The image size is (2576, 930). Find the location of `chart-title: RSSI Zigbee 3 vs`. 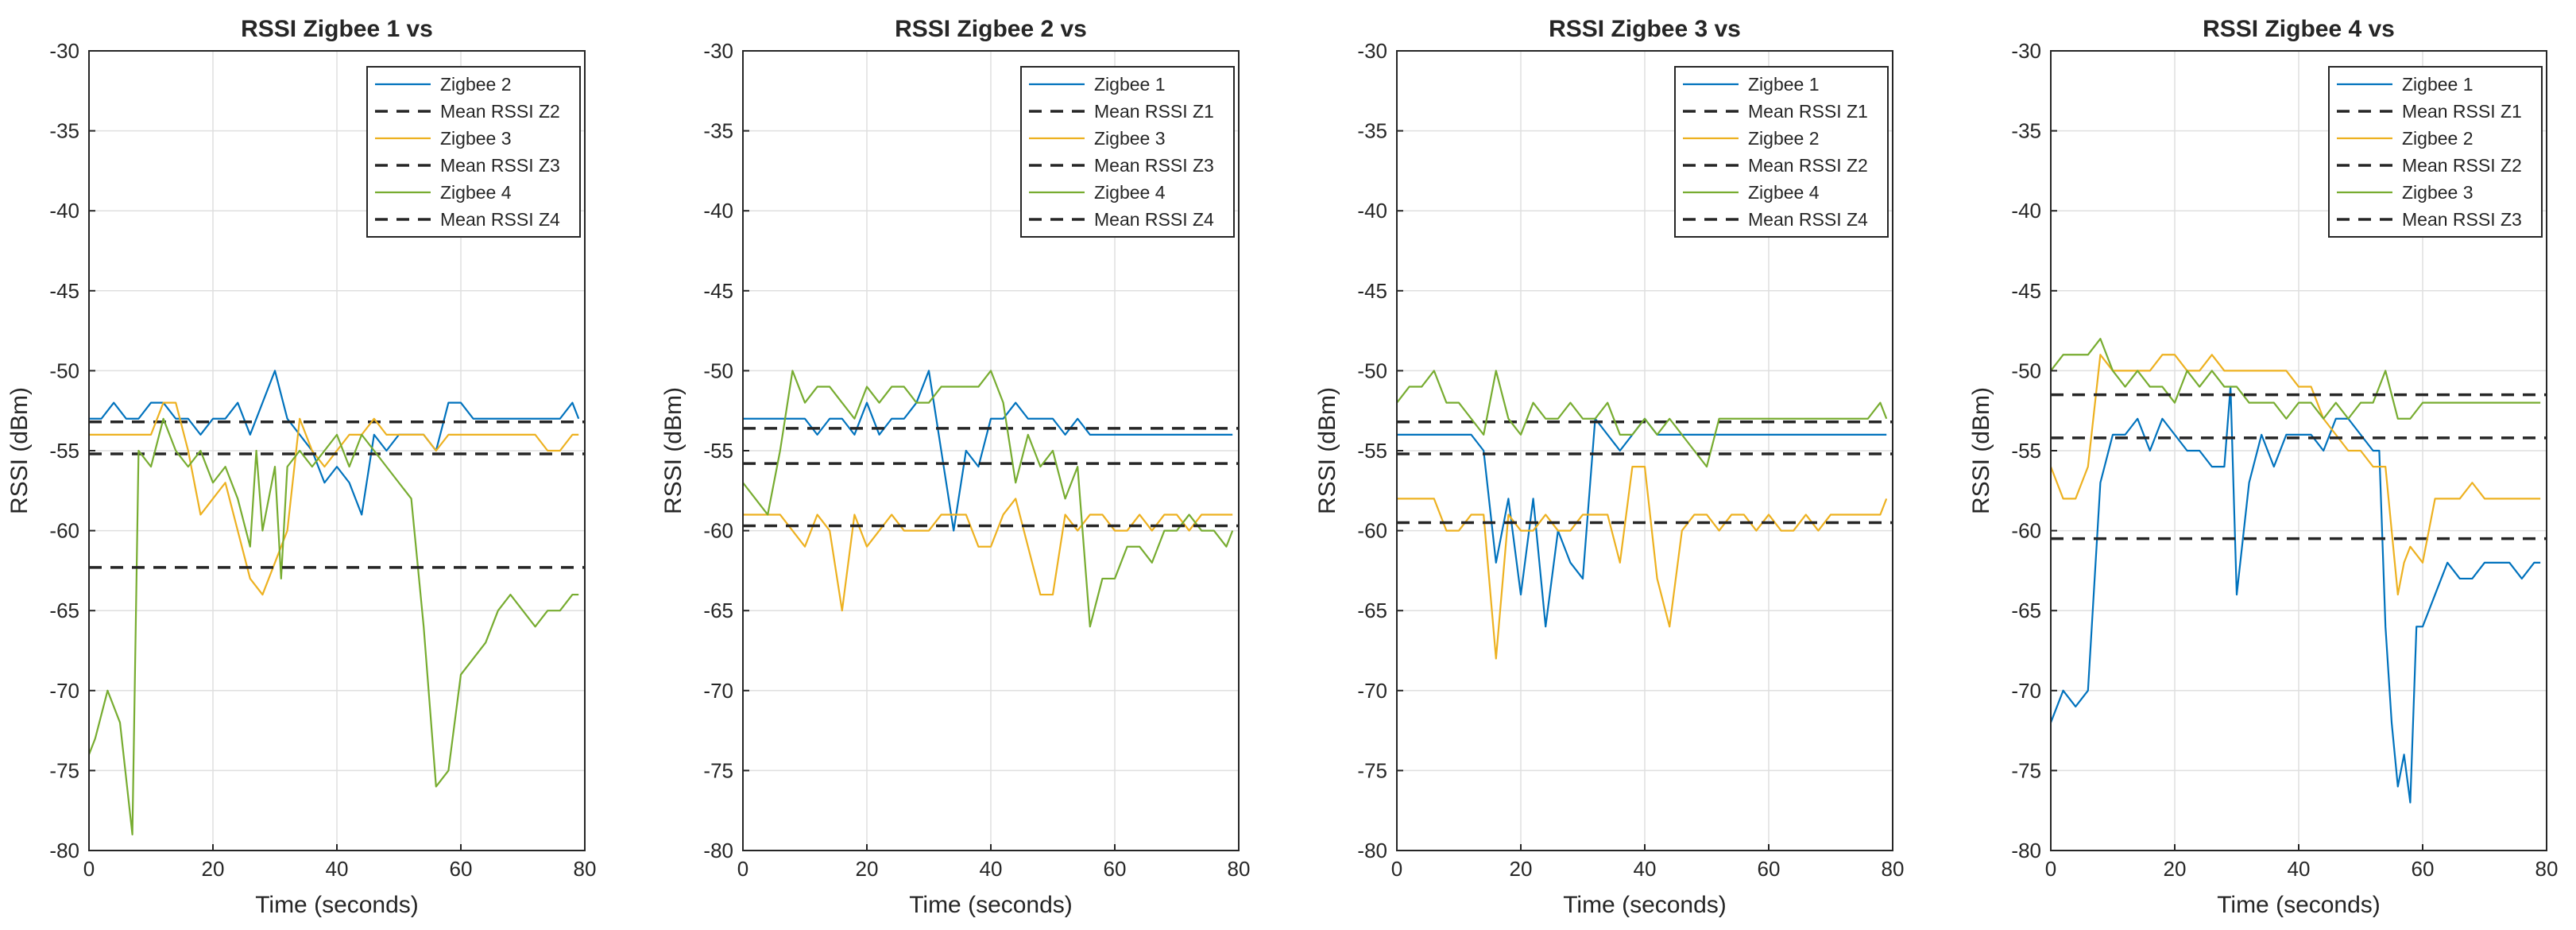

chart-title: RSSI Zigbee 3 vs is located at coordinates (1645, 29).